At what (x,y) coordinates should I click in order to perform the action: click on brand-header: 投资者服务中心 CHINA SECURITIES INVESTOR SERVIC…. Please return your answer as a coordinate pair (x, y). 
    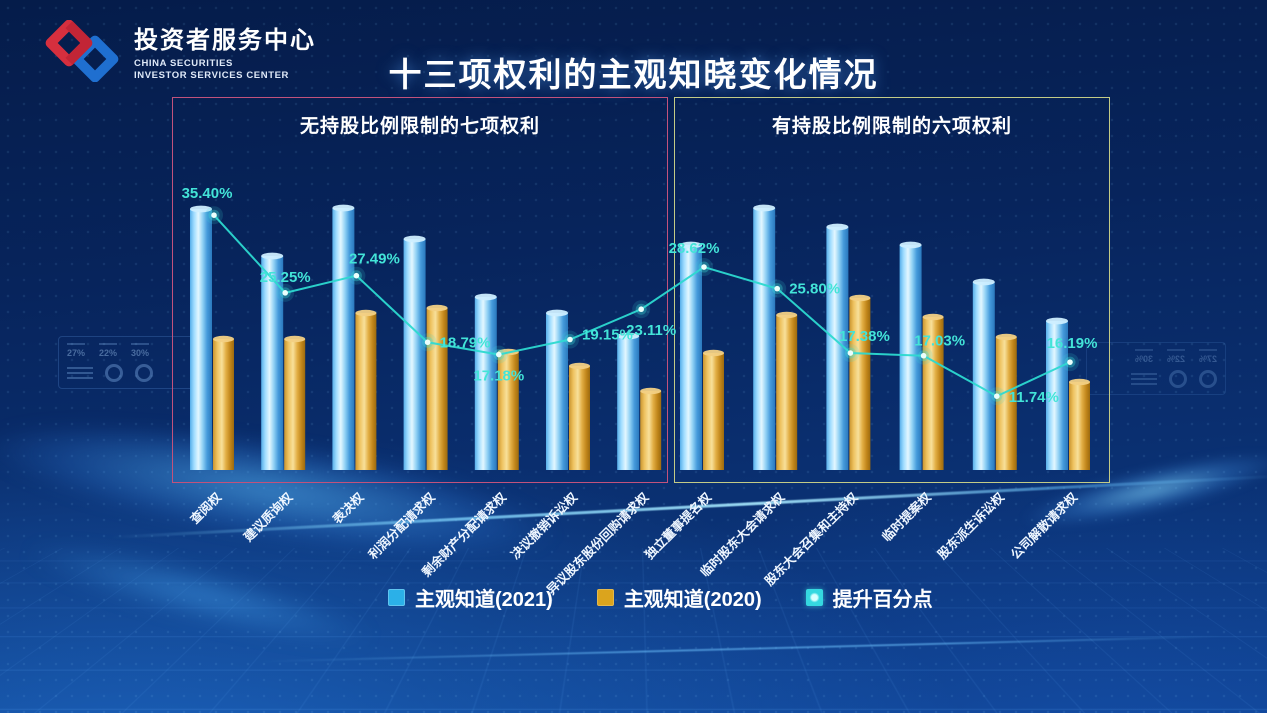
    Looking at the image, I should click on (179, 51).